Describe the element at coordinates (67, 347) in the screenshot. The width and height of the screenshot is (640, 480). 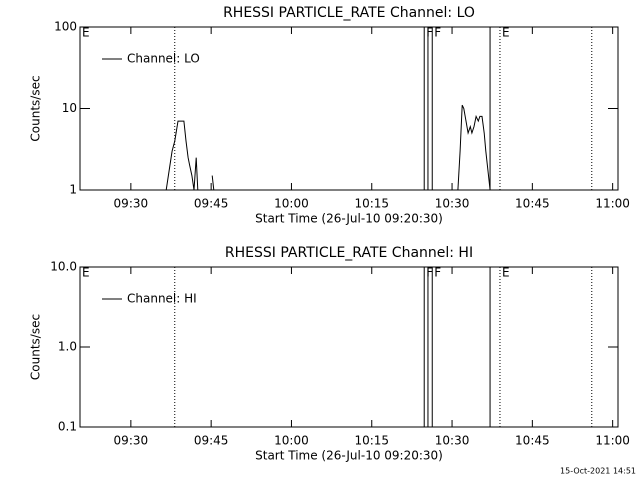
I see `y-tick-label: 1.0` at that location.